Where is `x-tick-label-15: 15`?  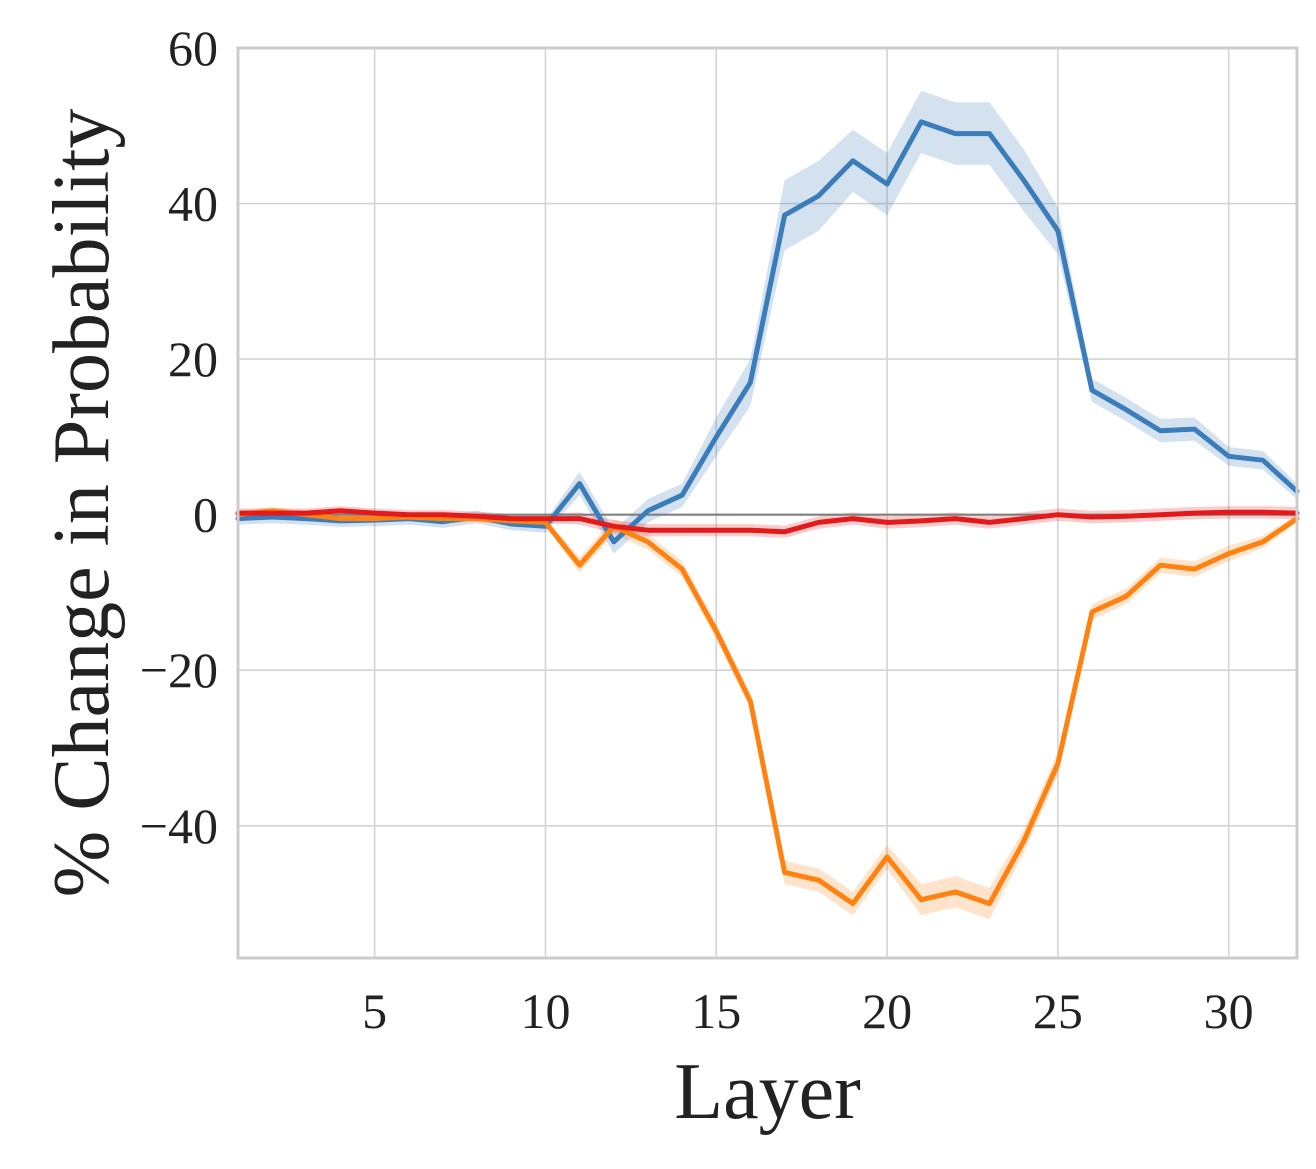
x-tick-label-15: 15 is located at coordinates (716, 1011).